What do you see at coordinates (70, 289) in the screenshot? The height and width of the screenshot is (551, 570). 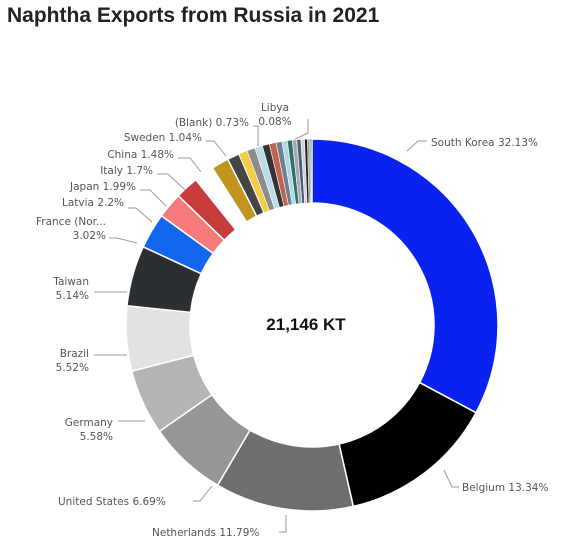 I see `data-label-taiwan: Taiwan 5.14%` at bounding box center [70, 289].